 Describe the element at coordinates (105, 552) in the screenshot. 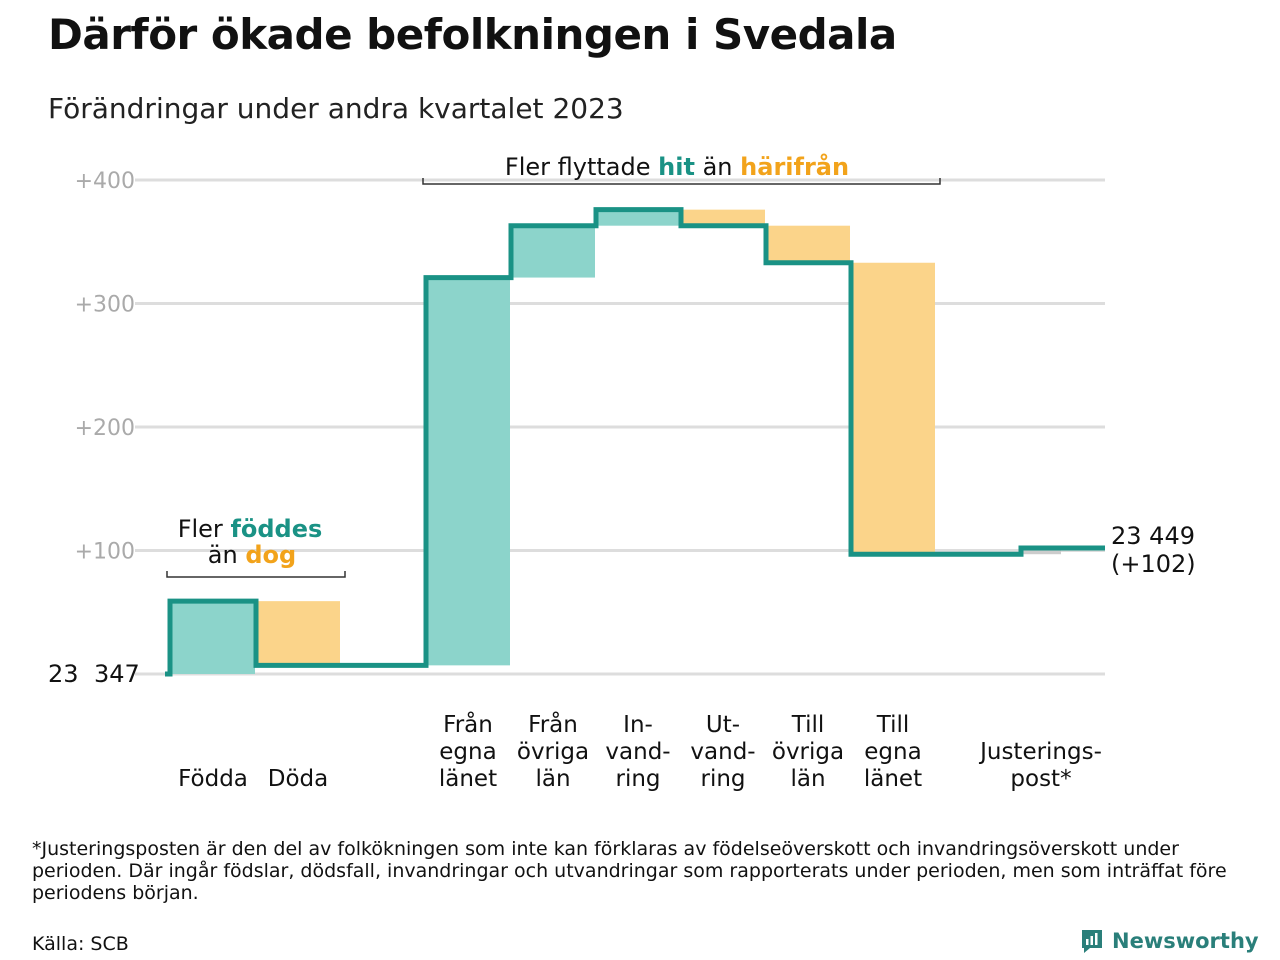

I see `y-tick-label: +100` at that location.